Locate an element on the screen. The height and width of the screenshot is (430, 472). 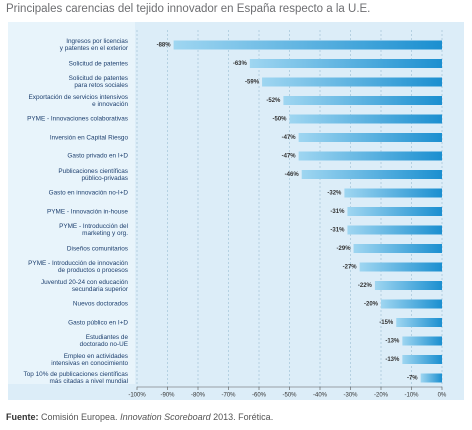
category-label: Inversión en Capital Riesgo is located at coordinates (88, 137).